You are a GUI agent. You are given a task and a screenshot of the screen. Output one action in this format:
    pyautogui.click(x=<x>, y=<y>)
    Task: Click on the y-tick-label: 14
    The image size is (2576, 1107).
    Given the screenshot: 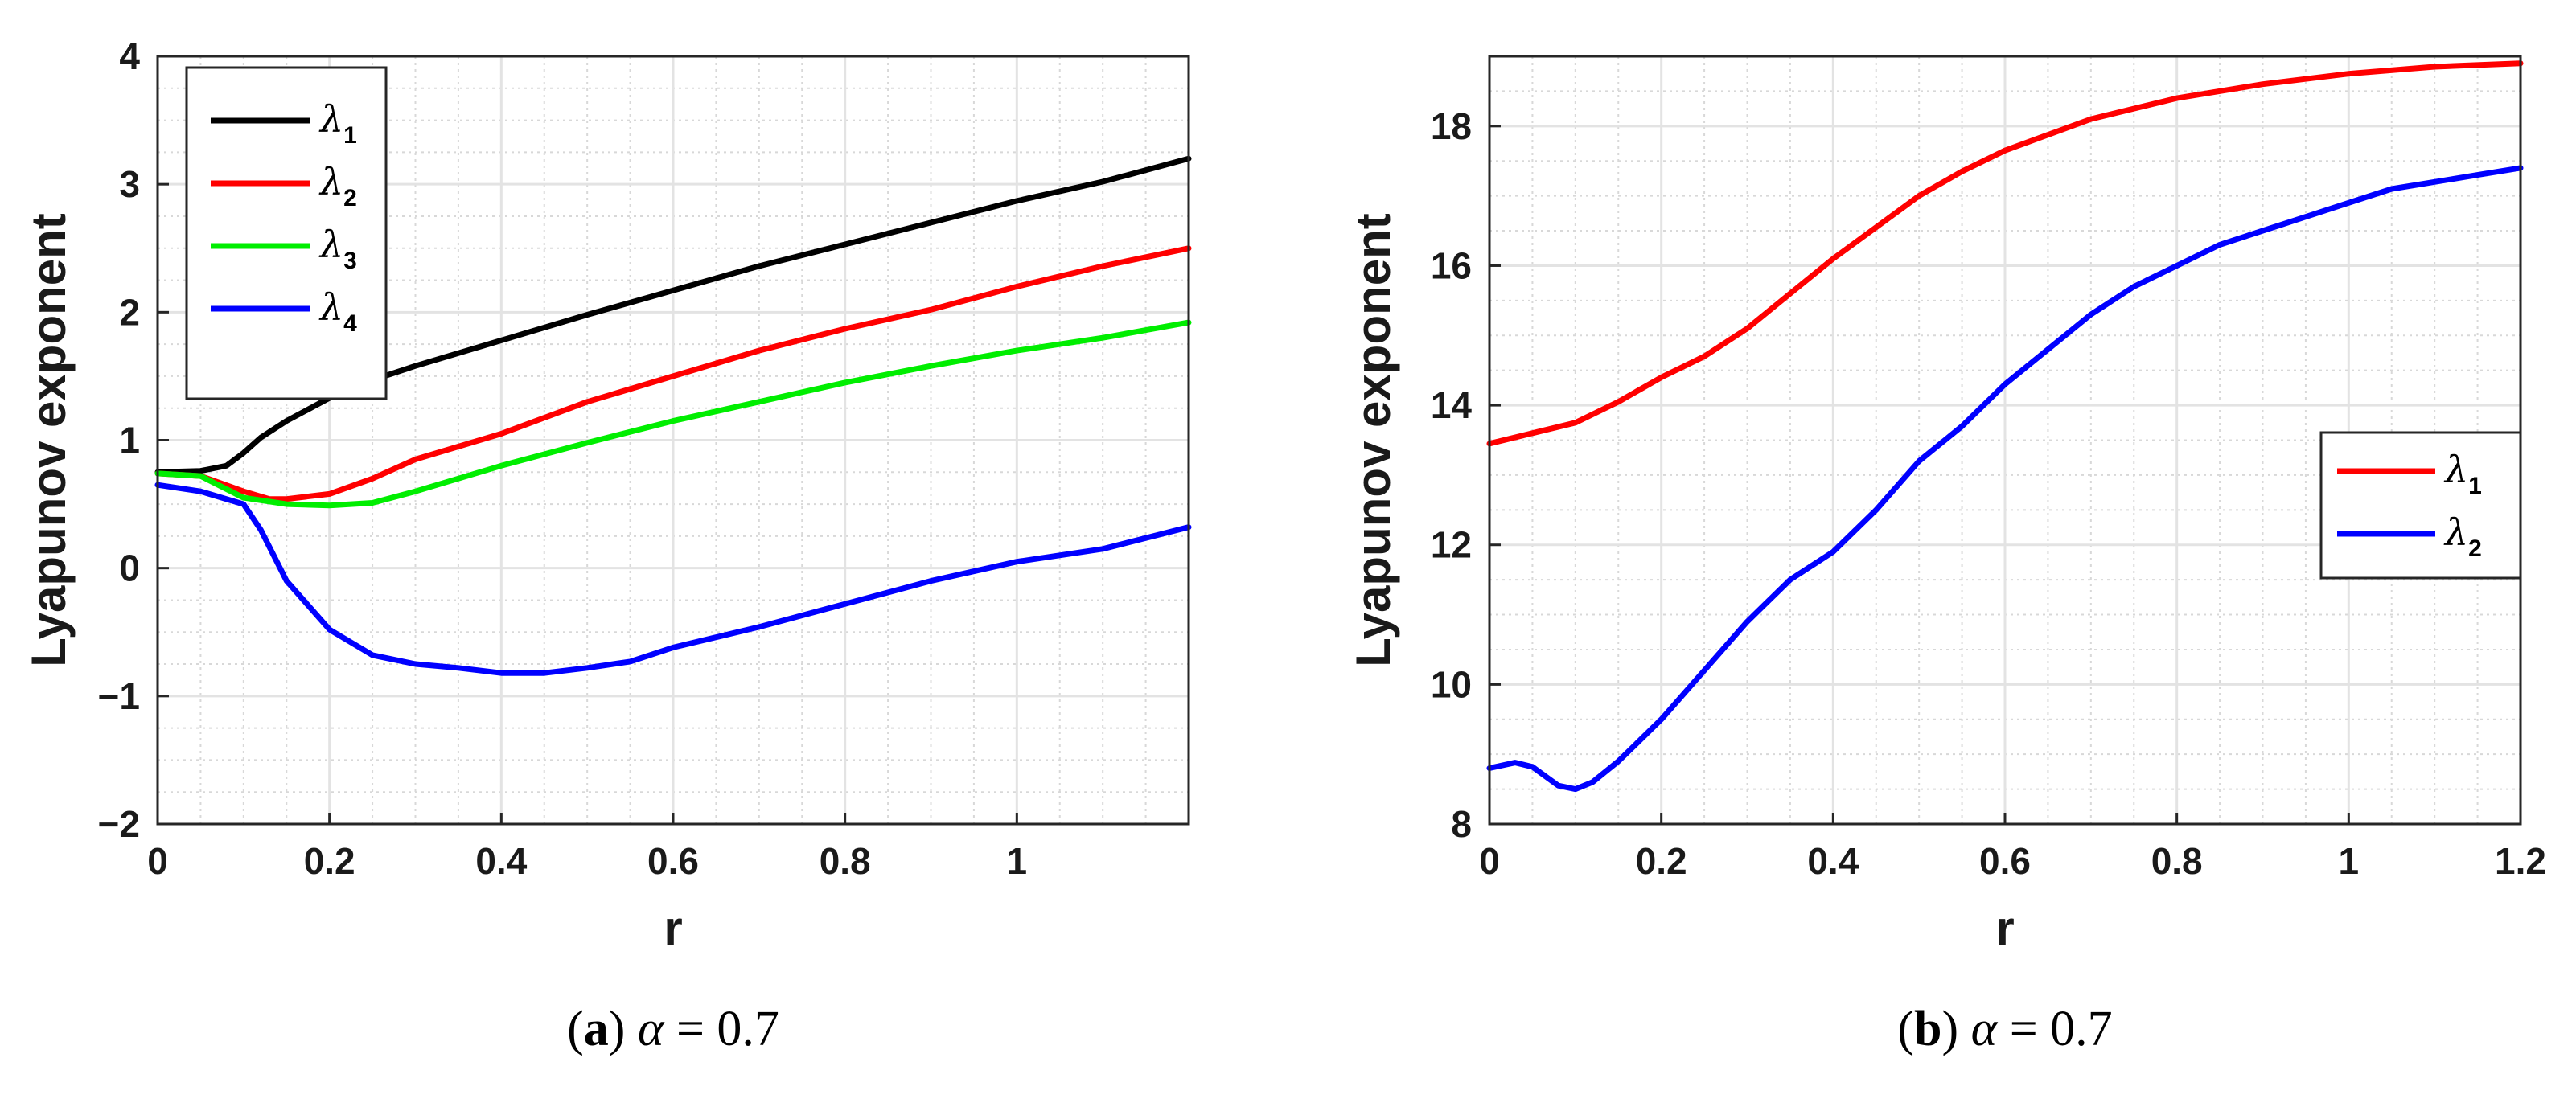 What is the action you would take?
    pyautogui.click(x=1452, y=405)
    